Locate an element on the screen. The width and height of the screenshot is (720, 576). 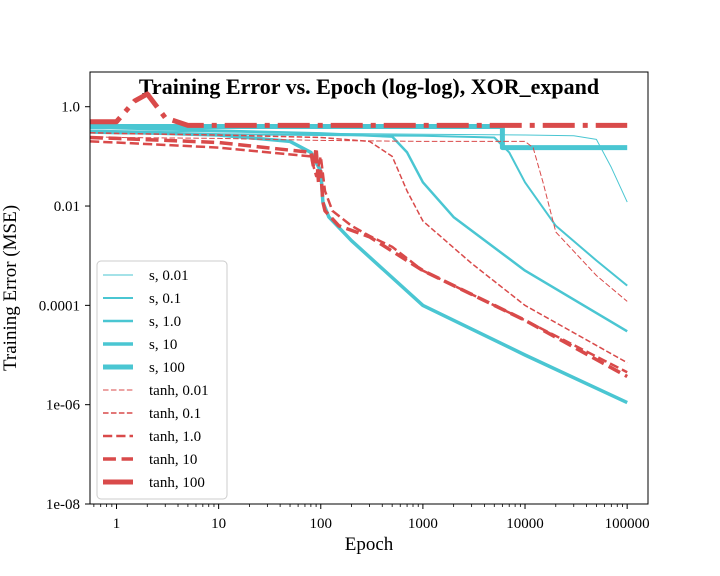
legend-label: tanh, 100 is located at coordinates (177, 483).